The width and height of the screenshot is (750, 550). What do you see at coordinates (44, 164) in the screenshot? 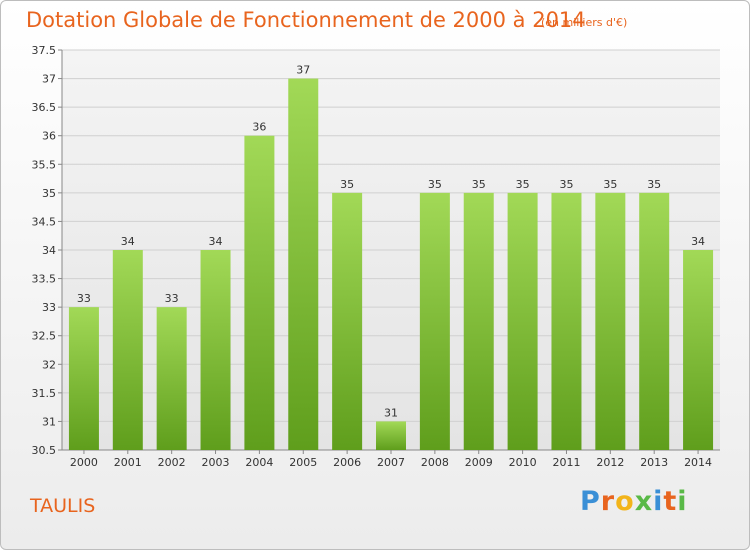
I see `y-tick-label: 35.5` at bounding box center [44, 164].